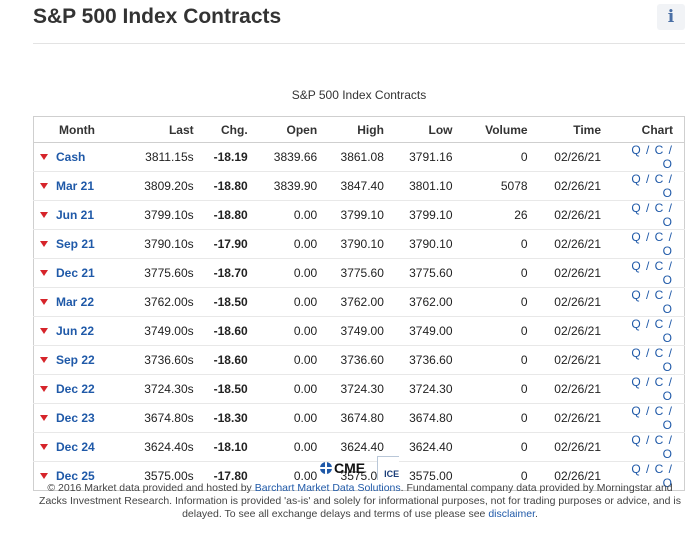 The width and height of the screenshot is (697, 533). I want to click on cell-high: 3775.60, so click(360, 273).